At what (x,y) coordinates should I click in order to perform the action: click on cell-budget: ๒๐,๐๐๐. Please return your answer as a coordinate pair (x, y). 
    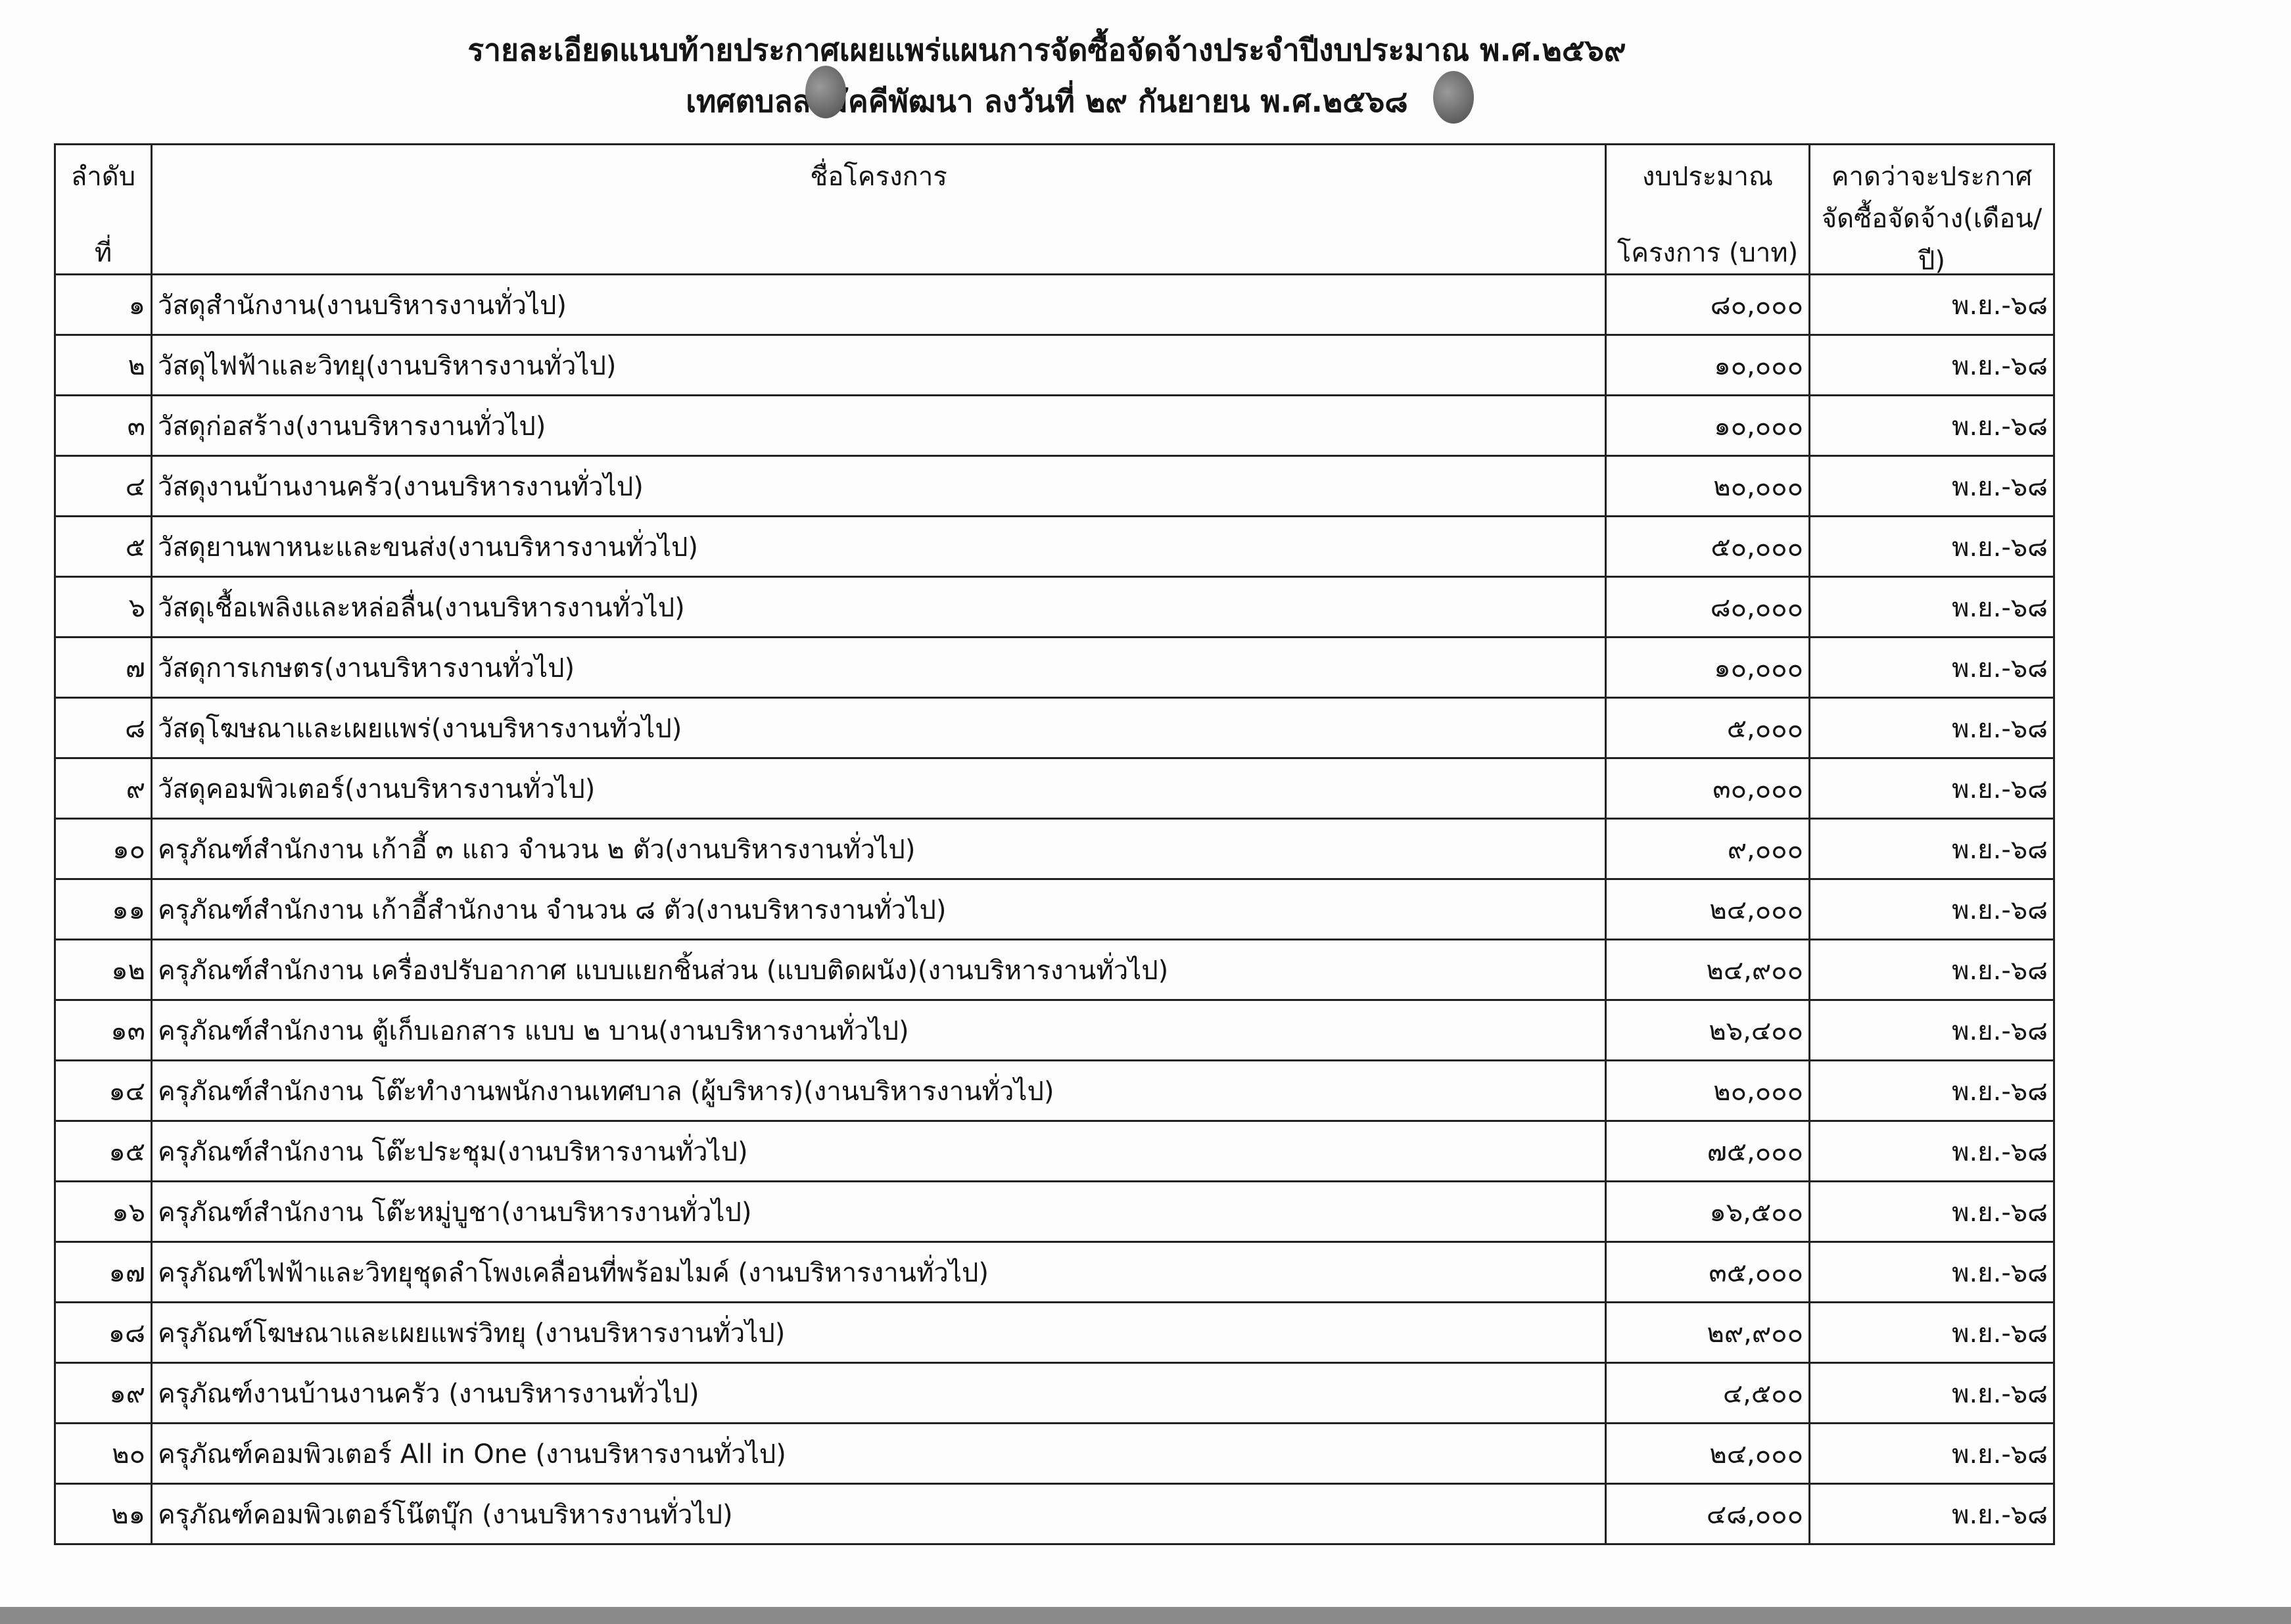
    Looking at the image, I should click on (1707, 486).